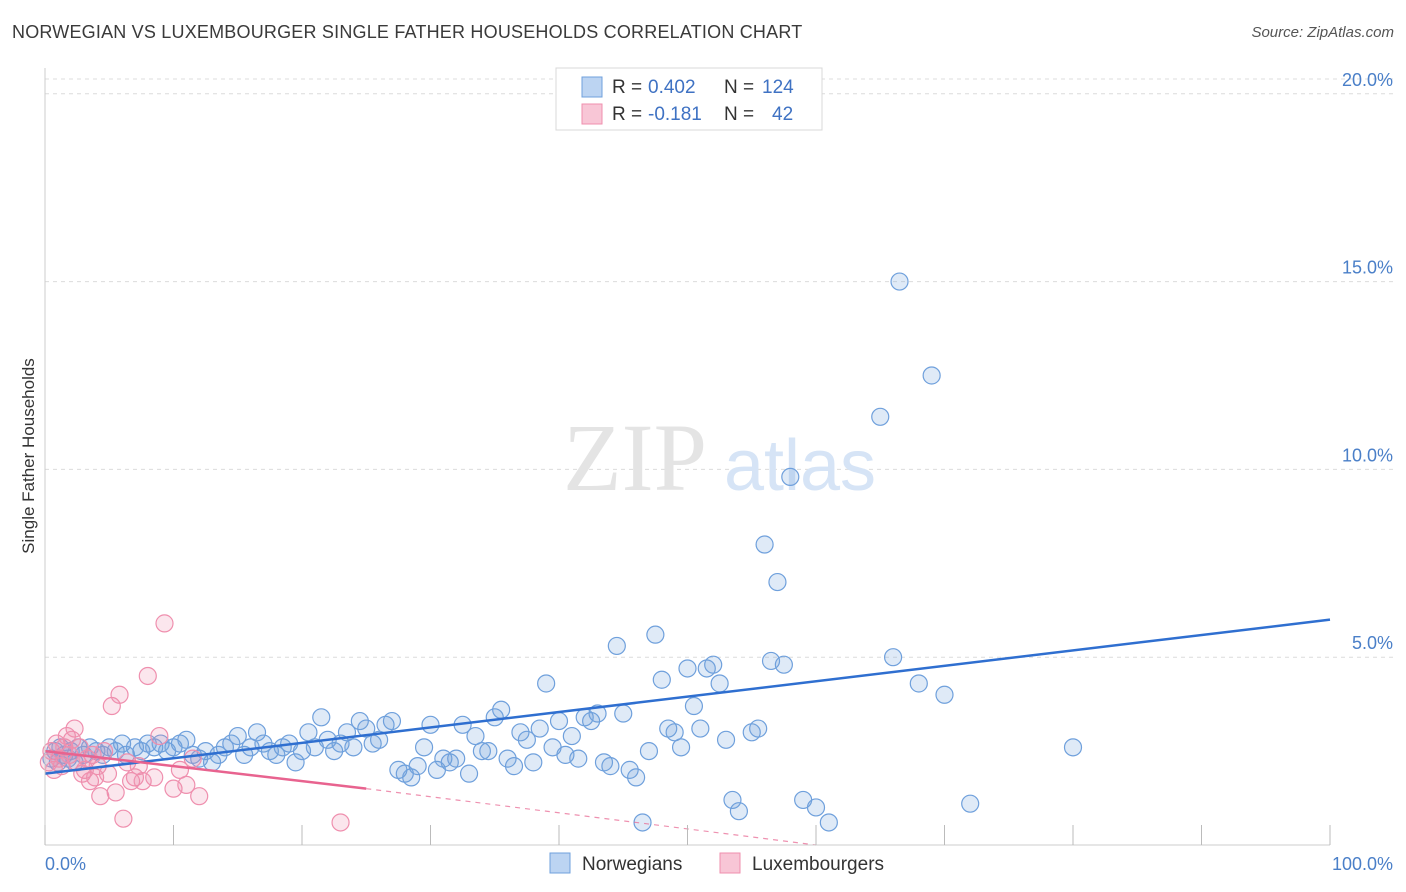 The image size is (1406, 892). What do you see at coordinates (719, 457) in the screenshot?
I see `watermark: ZIP atlas` at bounding box center [719, 457].